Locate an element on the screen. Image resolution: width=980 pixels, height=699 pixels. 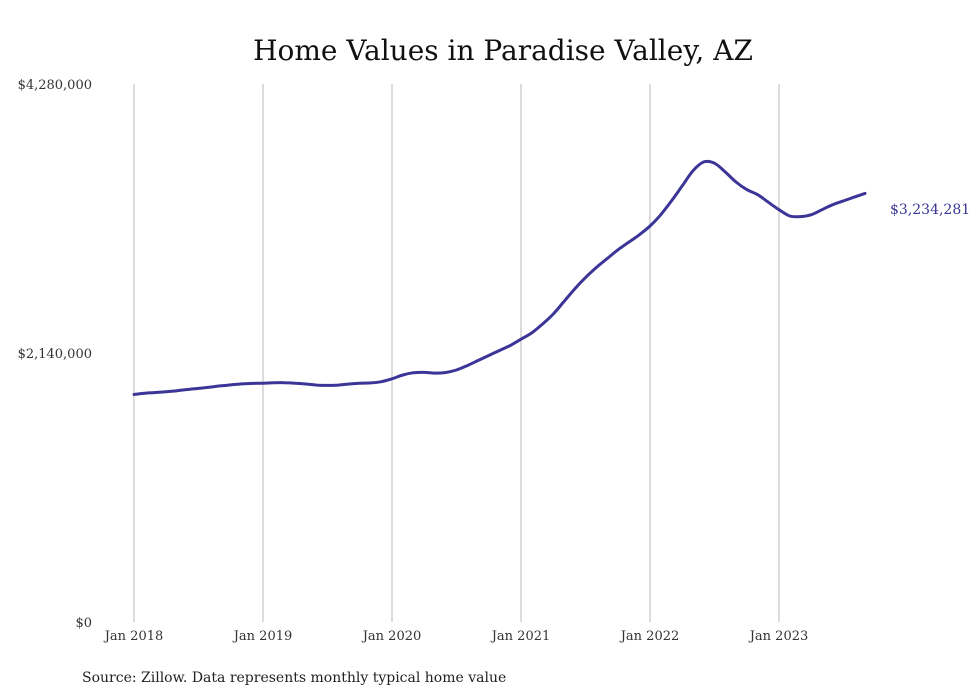
end-value-label: $3,234,281 is located at coordinates (930, 210).